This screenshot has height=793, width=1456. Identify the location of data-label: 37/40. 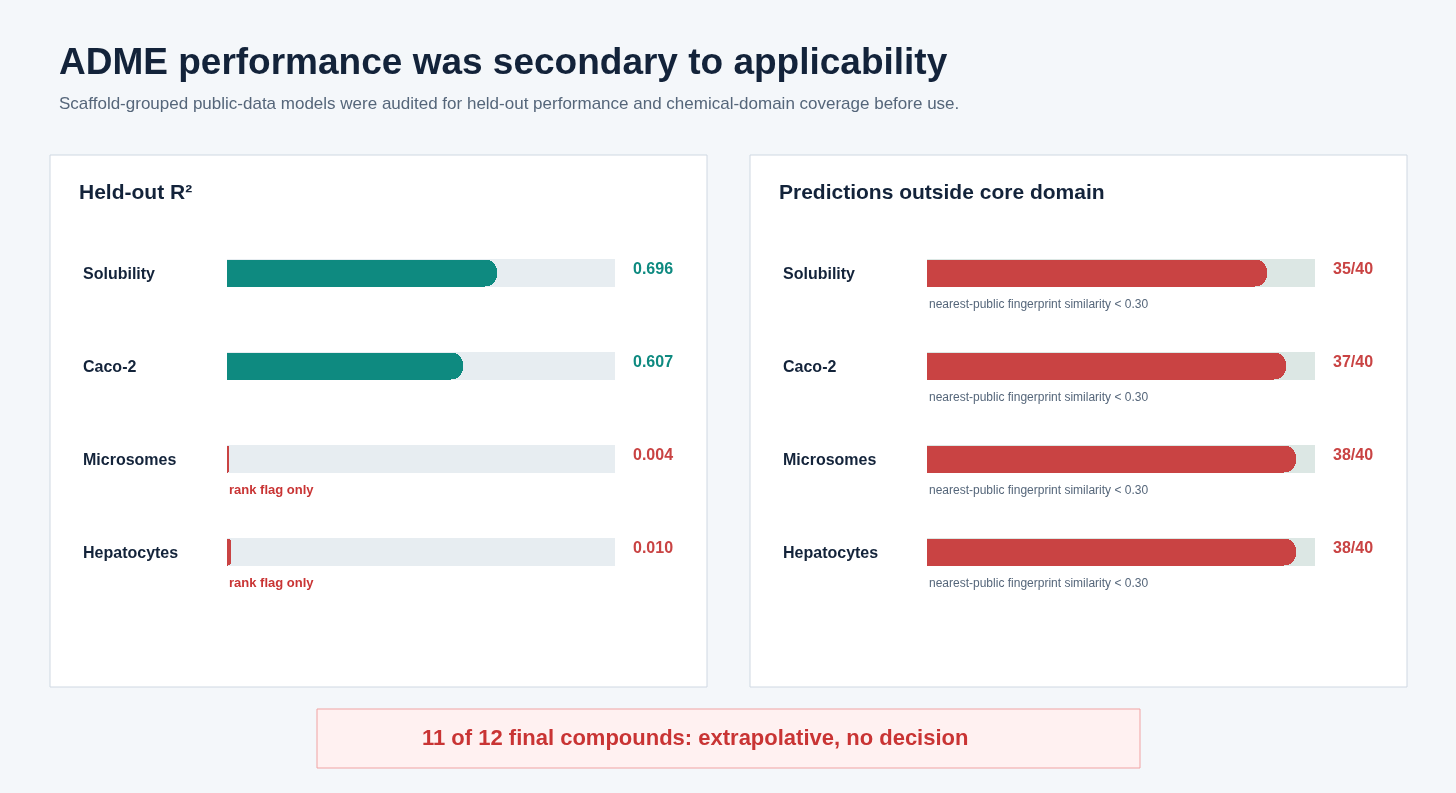
(1353, 361).